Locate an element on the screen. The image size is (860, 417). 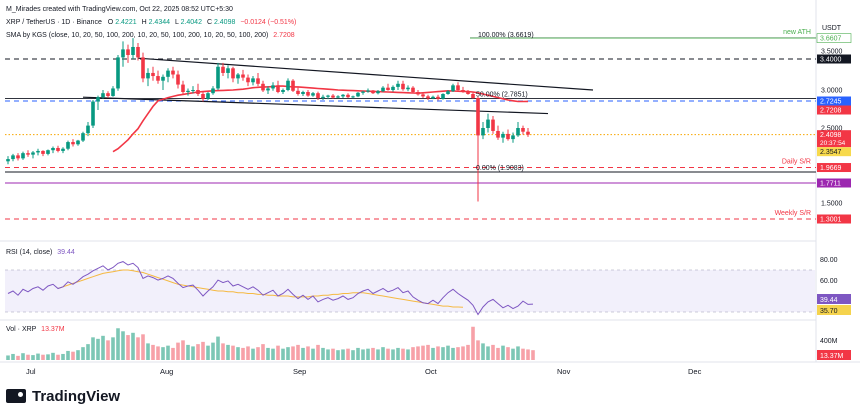
volume-legend: Vol · XRP 13.37M is located at coordinates (35, 329).